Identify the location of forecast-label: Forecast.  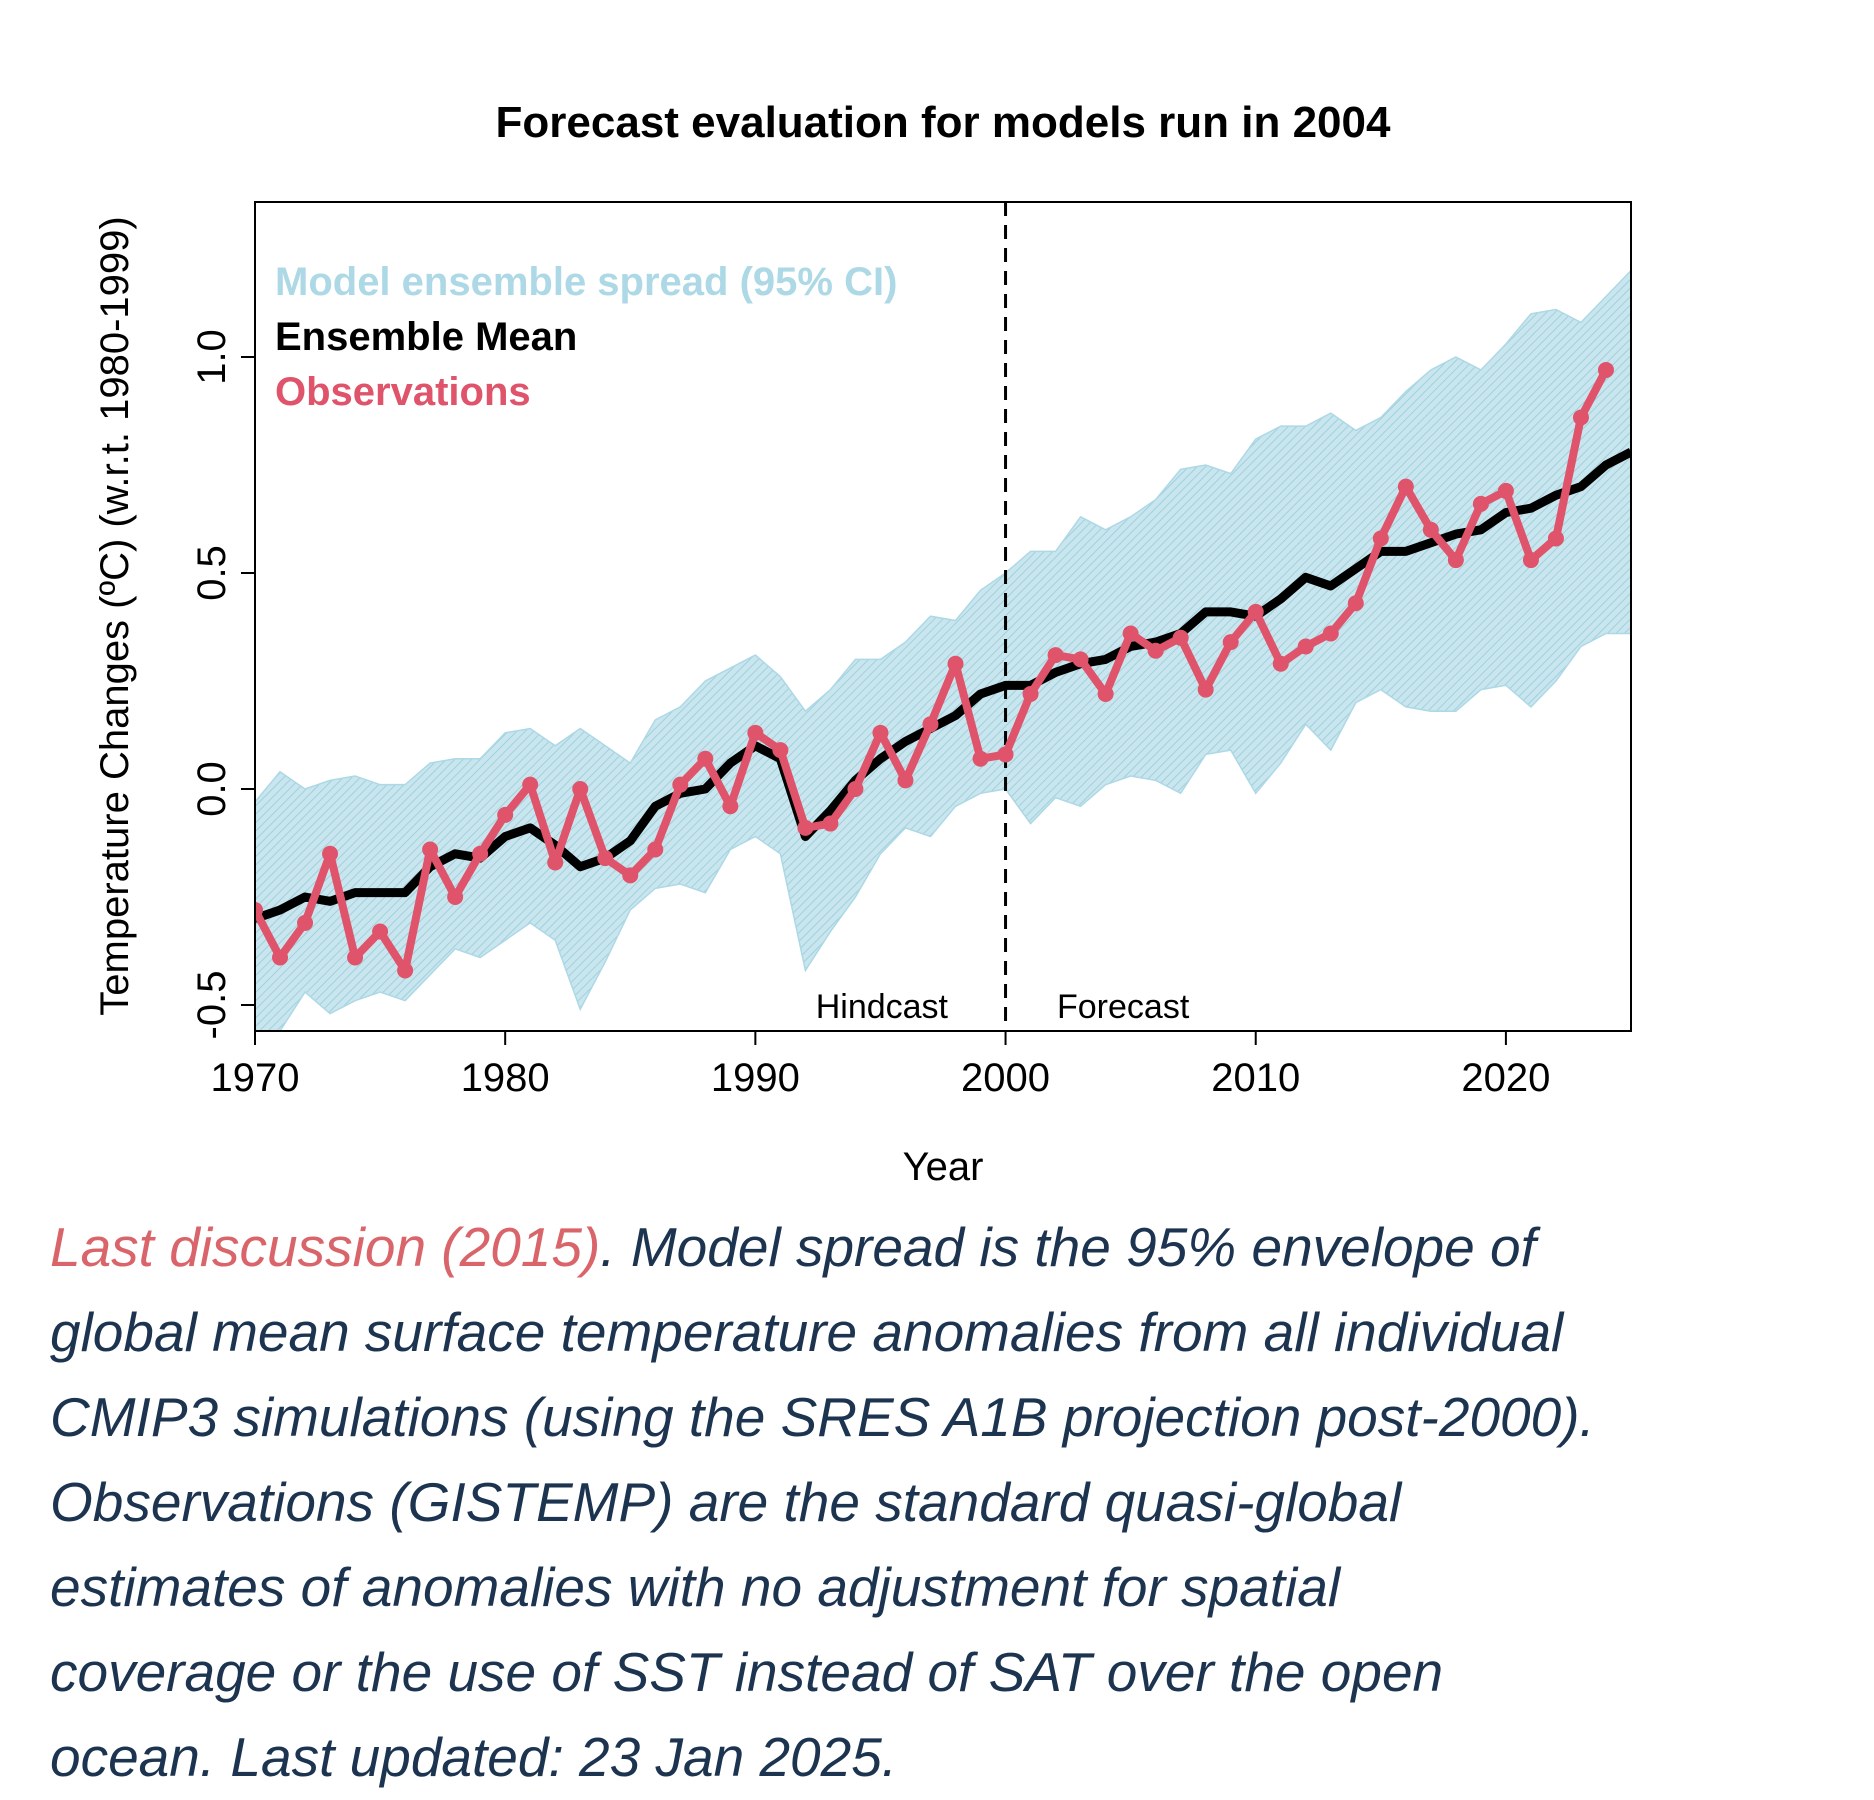
(1123, 1007).